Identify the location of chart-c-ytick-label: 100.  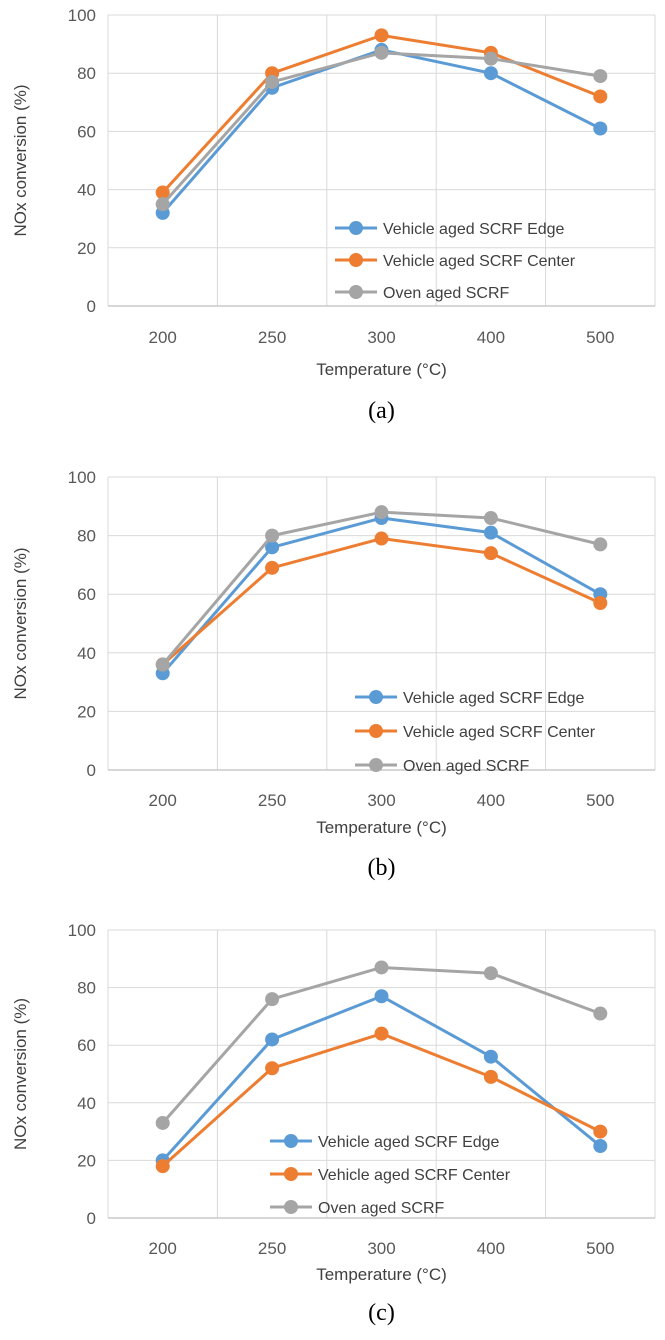
(82, 930).